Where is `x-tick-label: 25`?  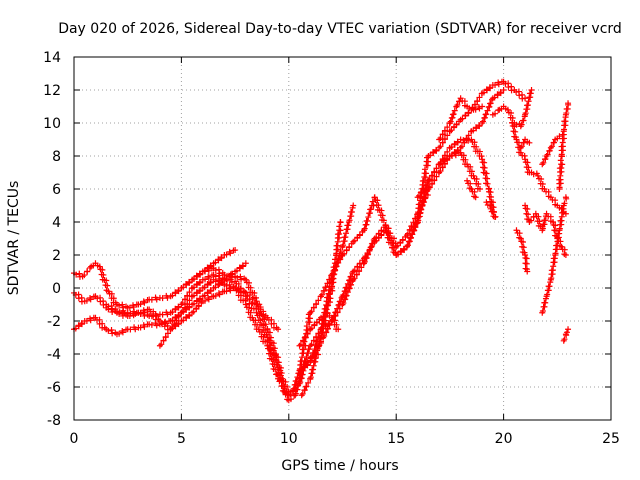 x-tick-label: 25 is located at coordinates (611, 439).